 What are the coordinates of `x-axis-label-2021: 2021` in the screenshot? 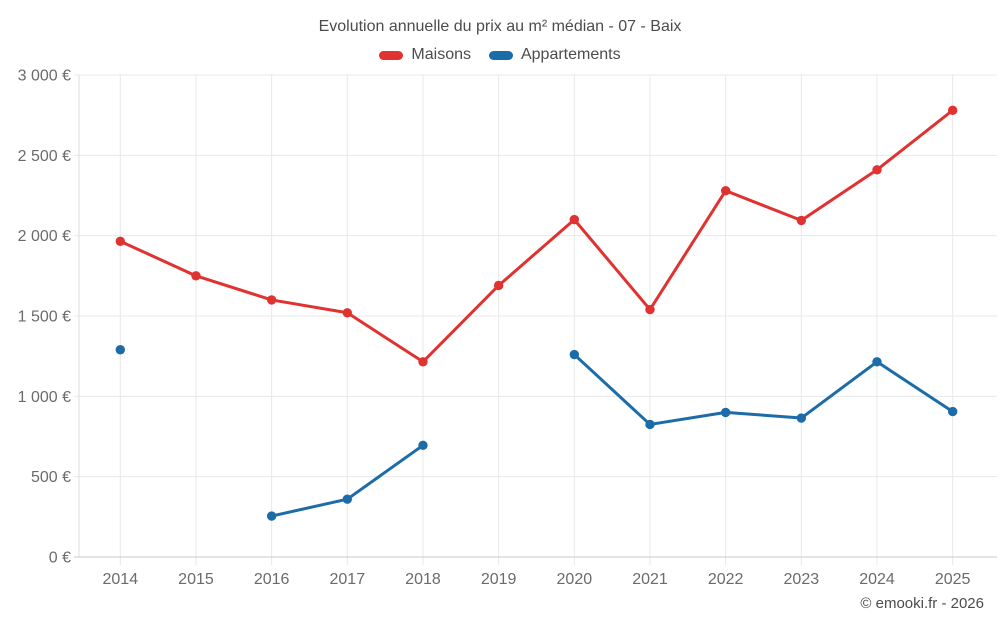 It's located at (650, 579).